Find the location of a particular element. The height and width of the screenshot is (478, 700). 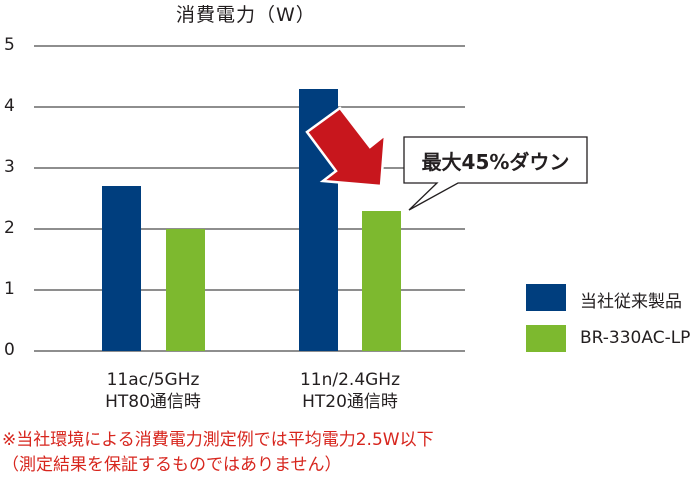

bar-conventional-5ghz is located at coordinates (121, 268).